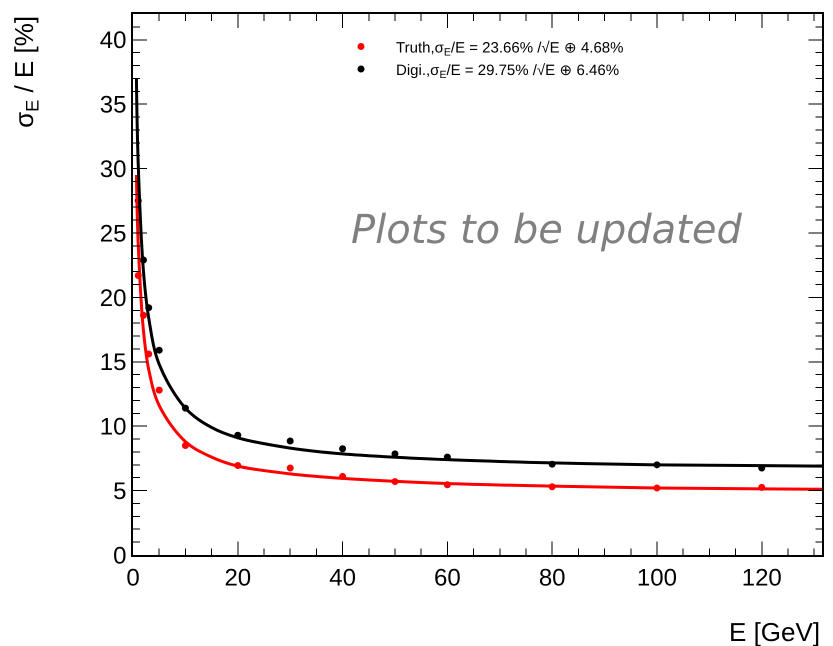 The height and width of the screenshot is (646, 833). What do you see at coordinates (238, 578) in the screenshot?
I see `x-tick-label: 20` at bounding box center [238, 578].